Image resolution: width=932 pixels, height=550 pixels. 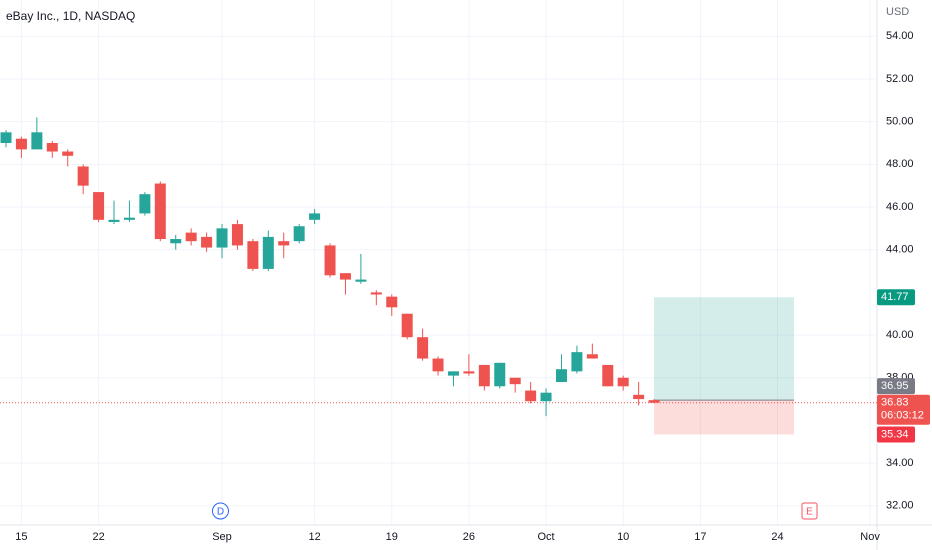 What do you see at coordinates (900, 335) in the screenshot?
I see `y-tick-label: 40.00` at bounding box center [900, 335].